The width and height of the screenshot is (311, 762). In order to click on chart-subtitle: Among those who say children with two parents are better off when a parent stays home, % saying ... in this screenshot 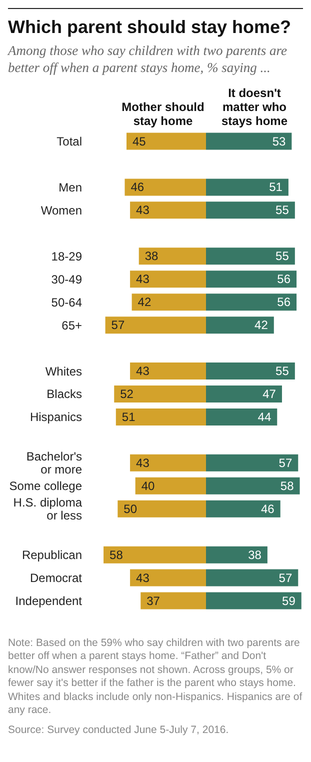, I will do `click(148, 59)`.